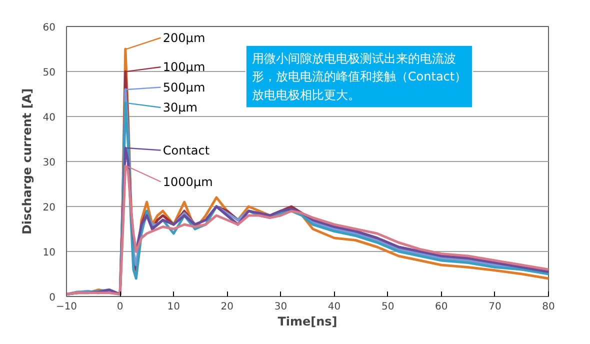  Describe the element at coordinates (27, 161) in the screenshot. I see `y-axis-title: Discharge current [A]` at that location.